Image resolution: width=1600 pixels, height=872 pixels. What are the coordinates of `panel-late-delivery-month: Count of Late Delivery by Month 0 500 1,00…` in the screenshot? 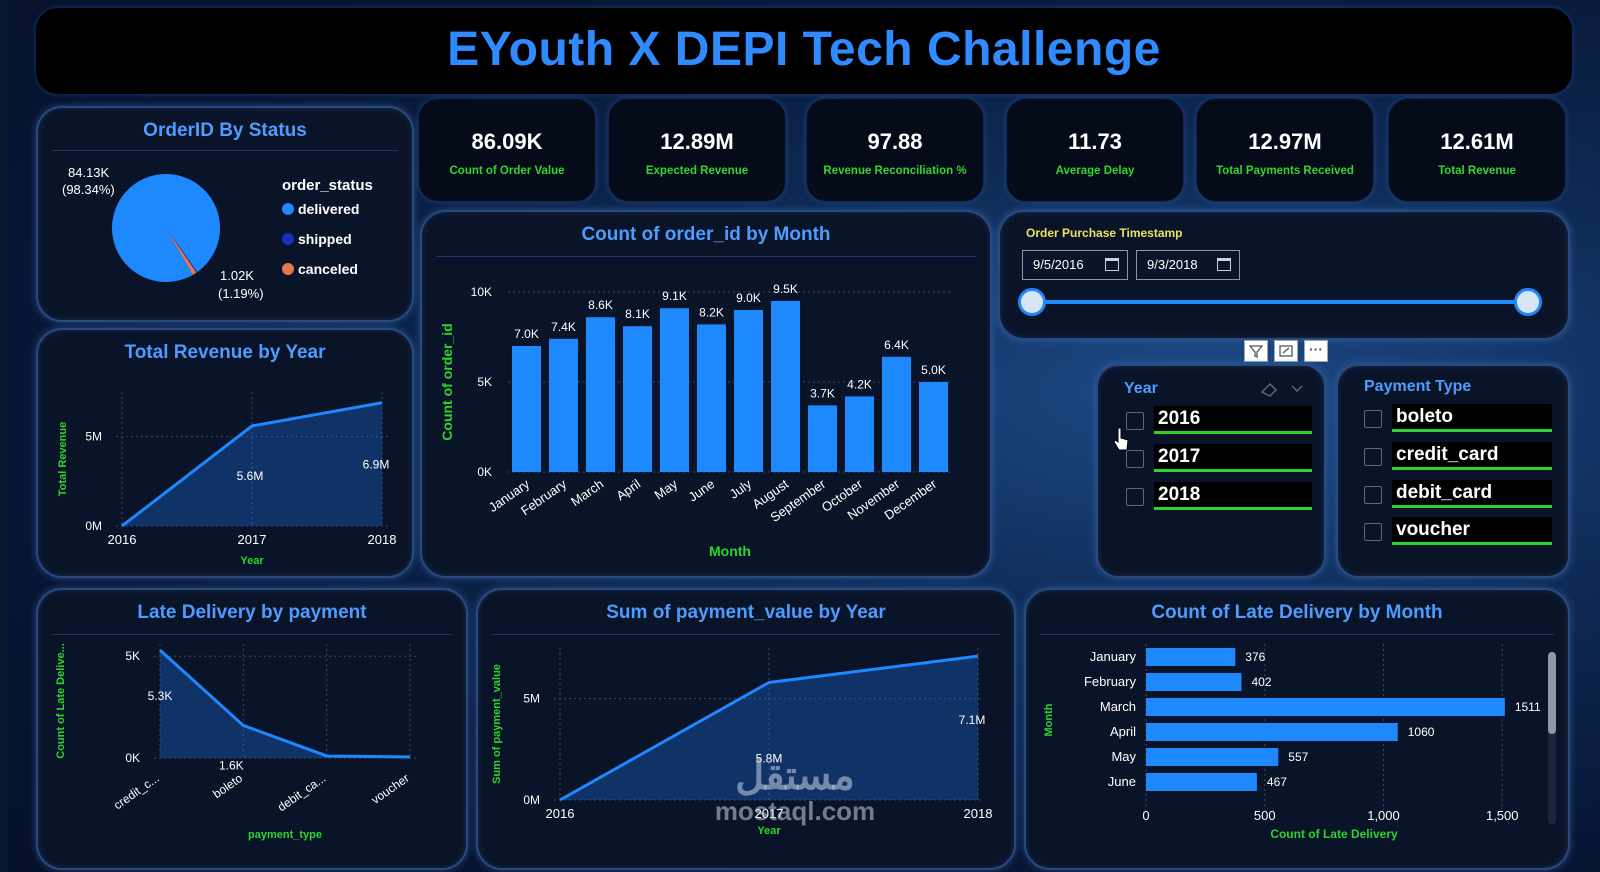 It's located at (1297, 729).